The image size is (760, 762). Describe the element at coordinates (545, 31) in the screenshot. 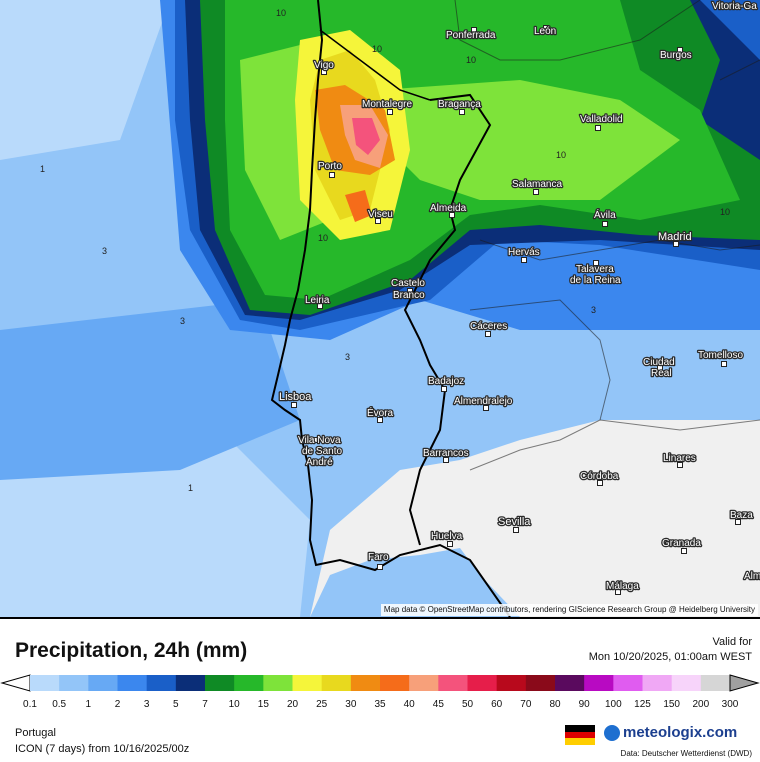

I see `city-label-leon: León` at that location.